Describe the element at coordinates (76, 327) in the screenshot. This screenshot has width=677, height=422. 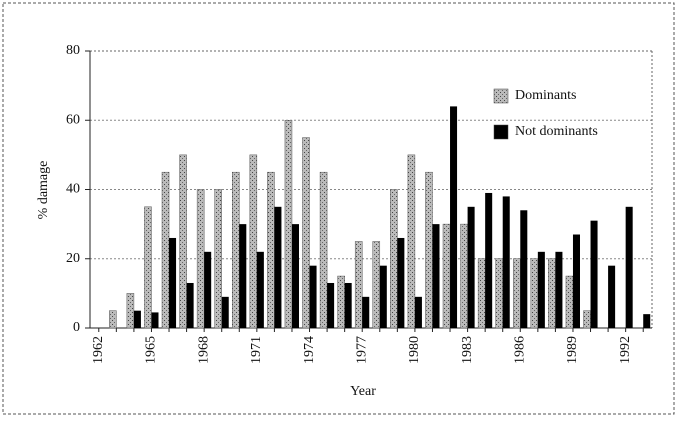
I see `y-tick-label: 0` at that location.